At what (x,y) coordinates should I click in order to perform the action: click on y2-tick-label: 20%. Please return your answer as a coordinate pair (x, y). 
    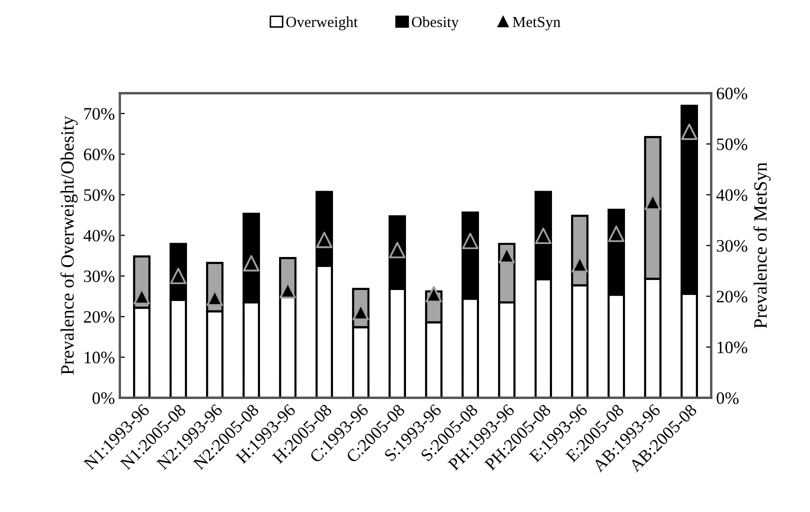
    Looking at the image, I should click on (732, 296).